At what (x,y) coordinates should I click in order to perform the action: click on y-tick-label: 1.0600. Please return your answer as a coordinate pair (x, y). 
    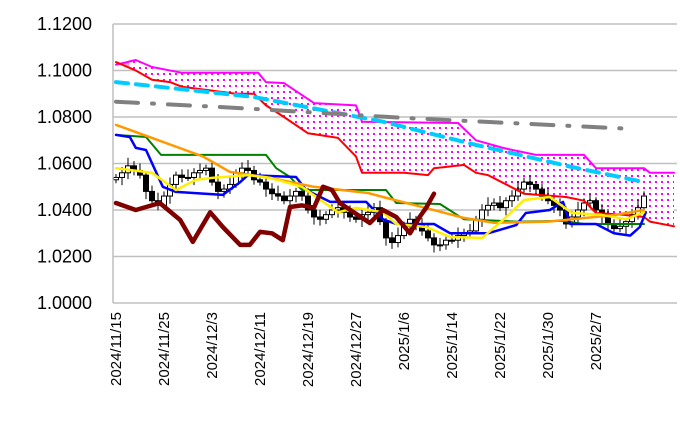
    Looking at the image, I should click on (64, 164).